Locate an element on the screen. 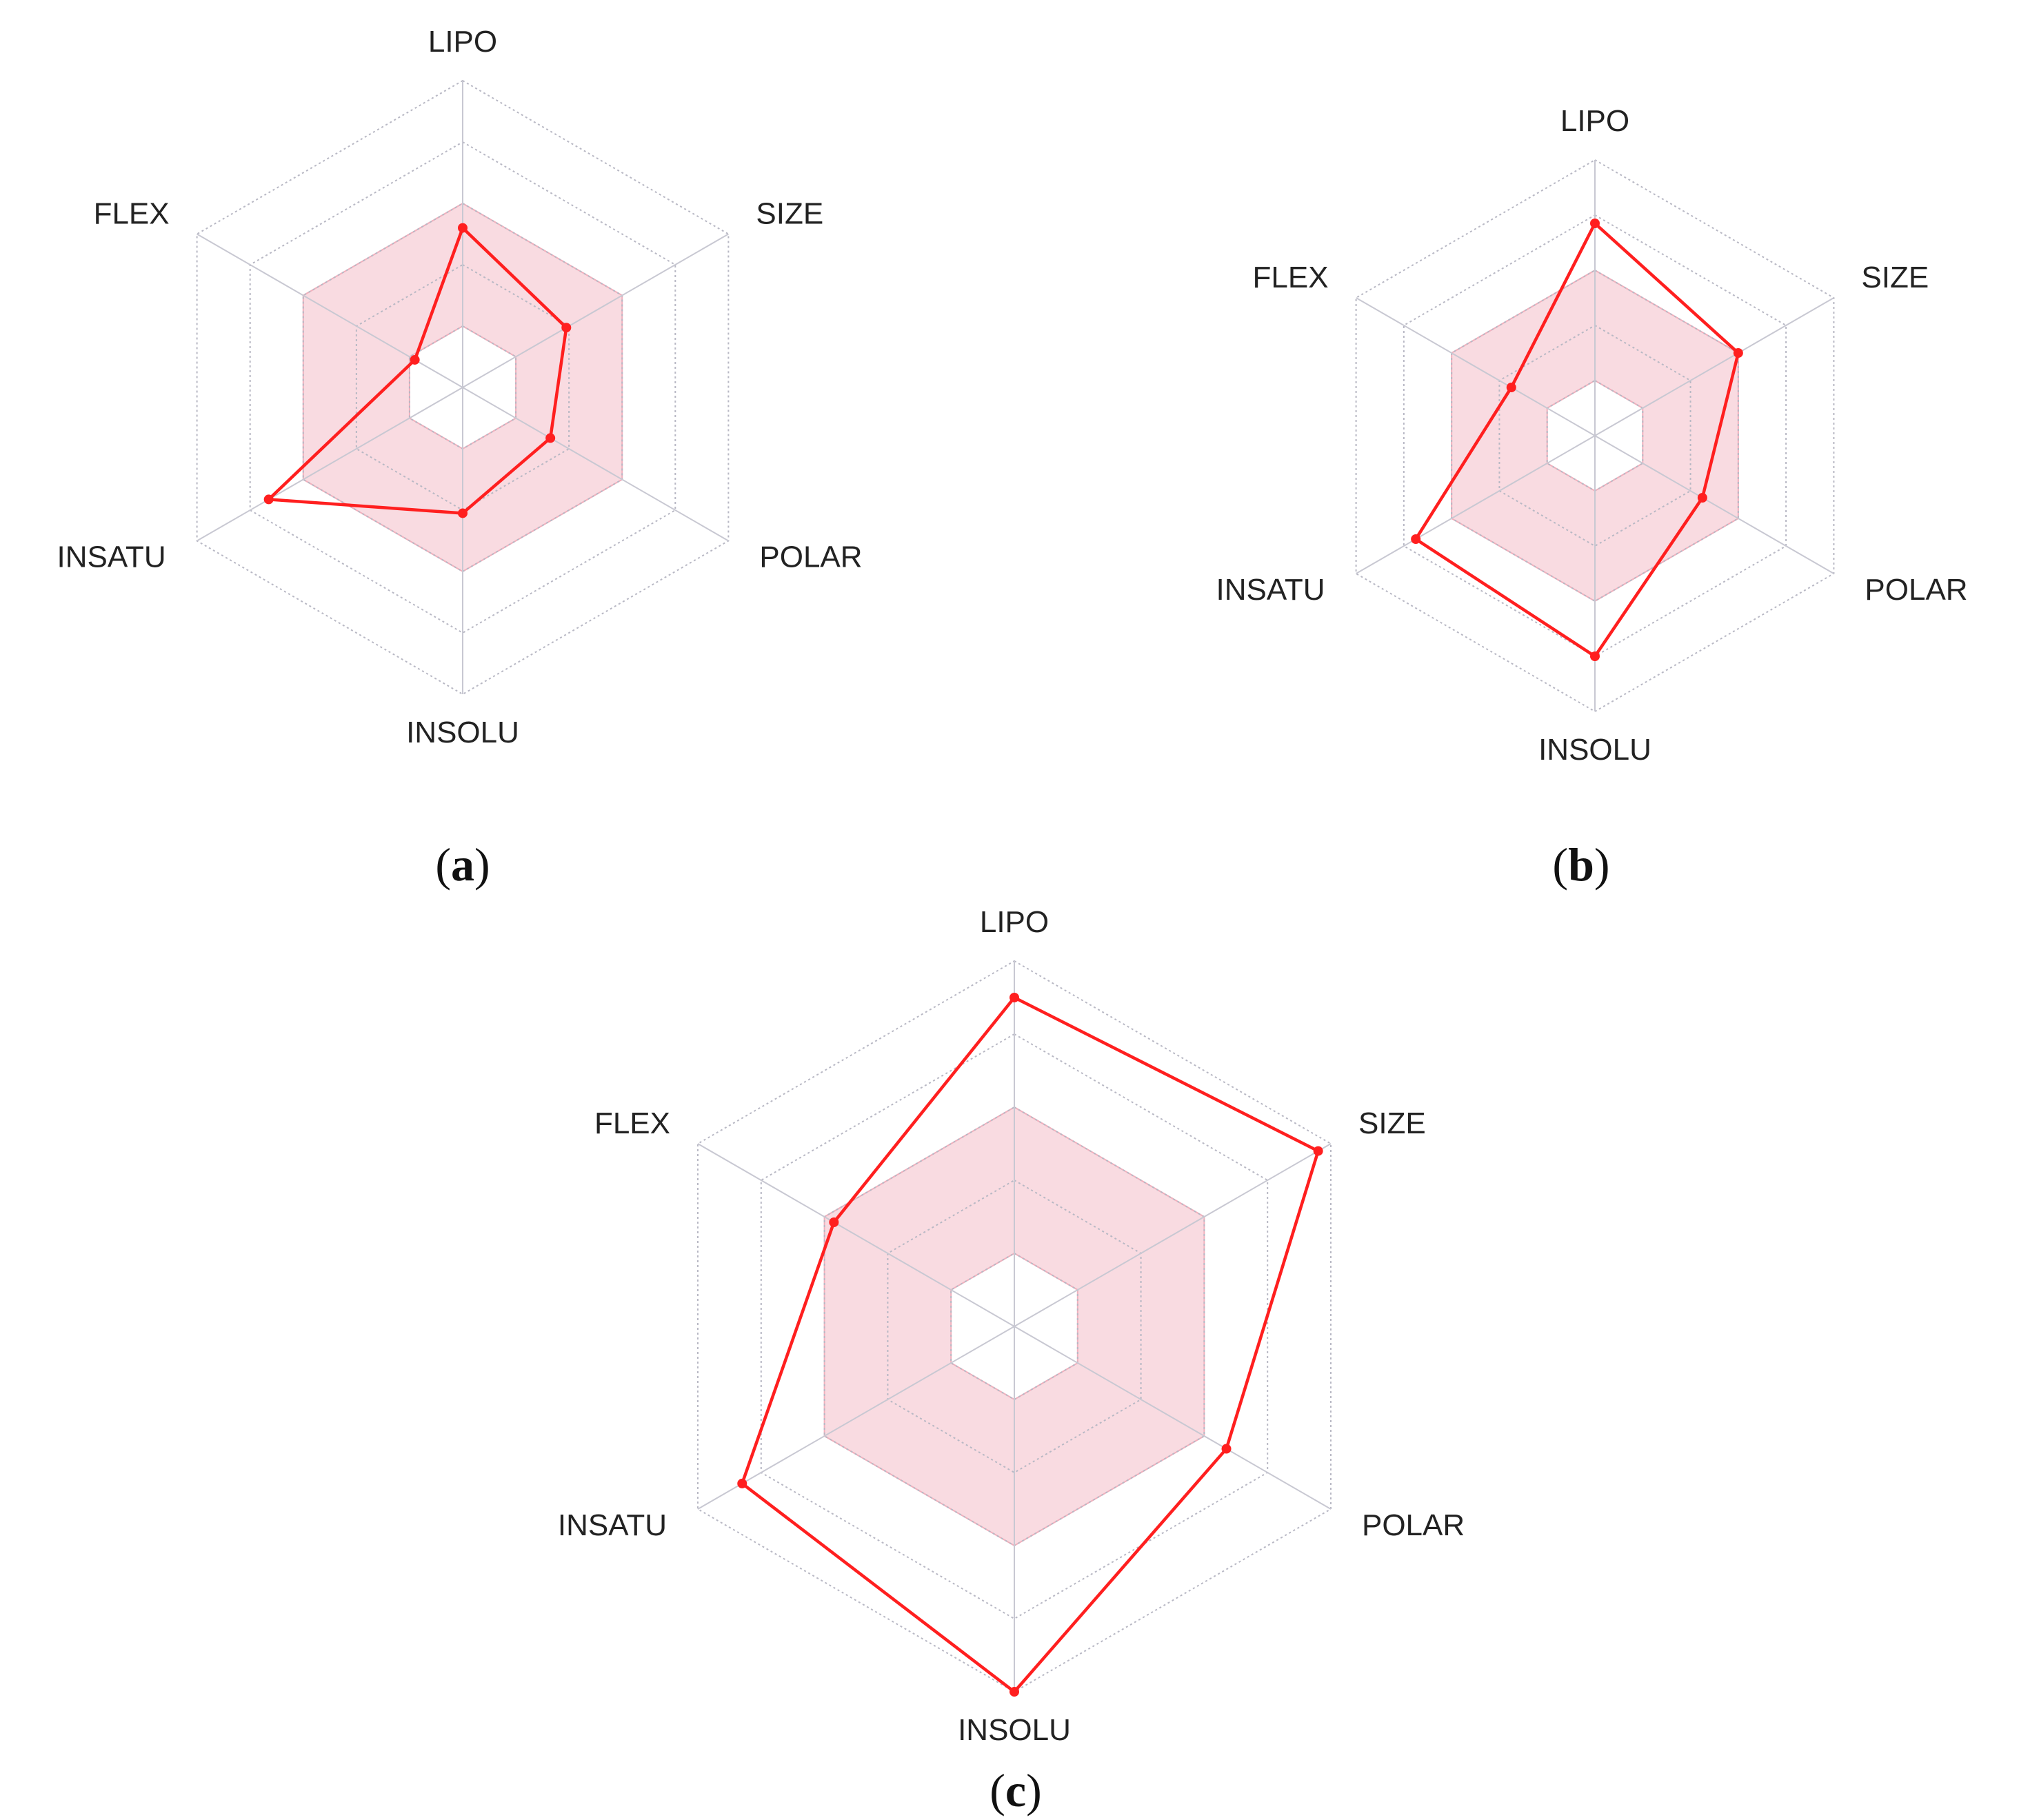 This screenshot has width=2019, height=1820. axis-label-a-insatu: INSATU is located at coordinates (111, 557).